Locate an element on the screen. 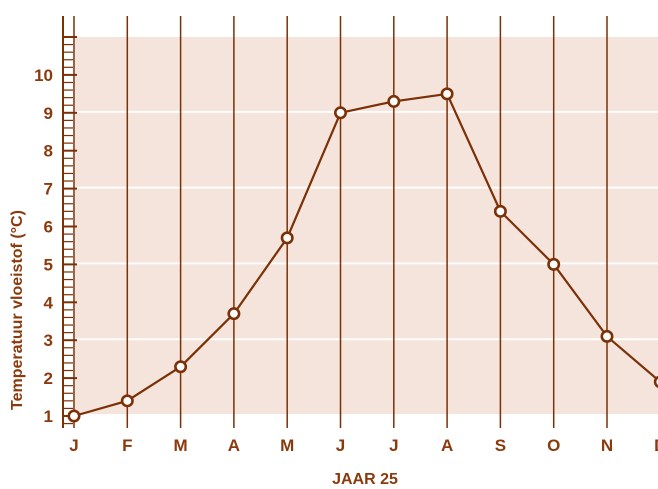 The image size is (658, 489). y-tick-label: 4 is located at coordinates (49, 302).